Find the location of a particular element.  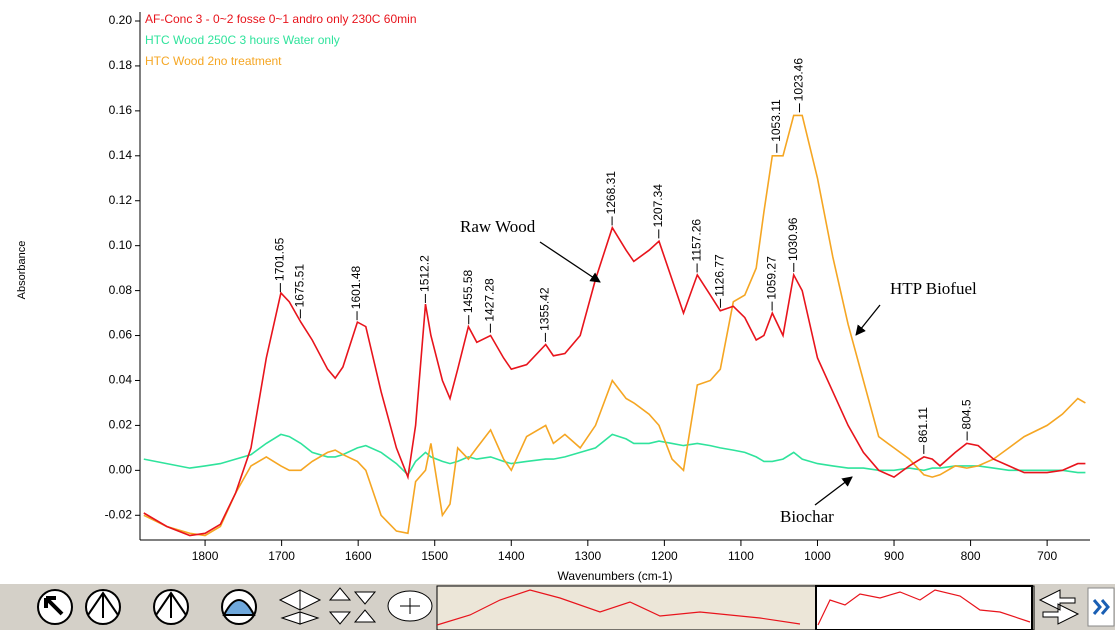

overview-window is located at coordinates (924, 607).